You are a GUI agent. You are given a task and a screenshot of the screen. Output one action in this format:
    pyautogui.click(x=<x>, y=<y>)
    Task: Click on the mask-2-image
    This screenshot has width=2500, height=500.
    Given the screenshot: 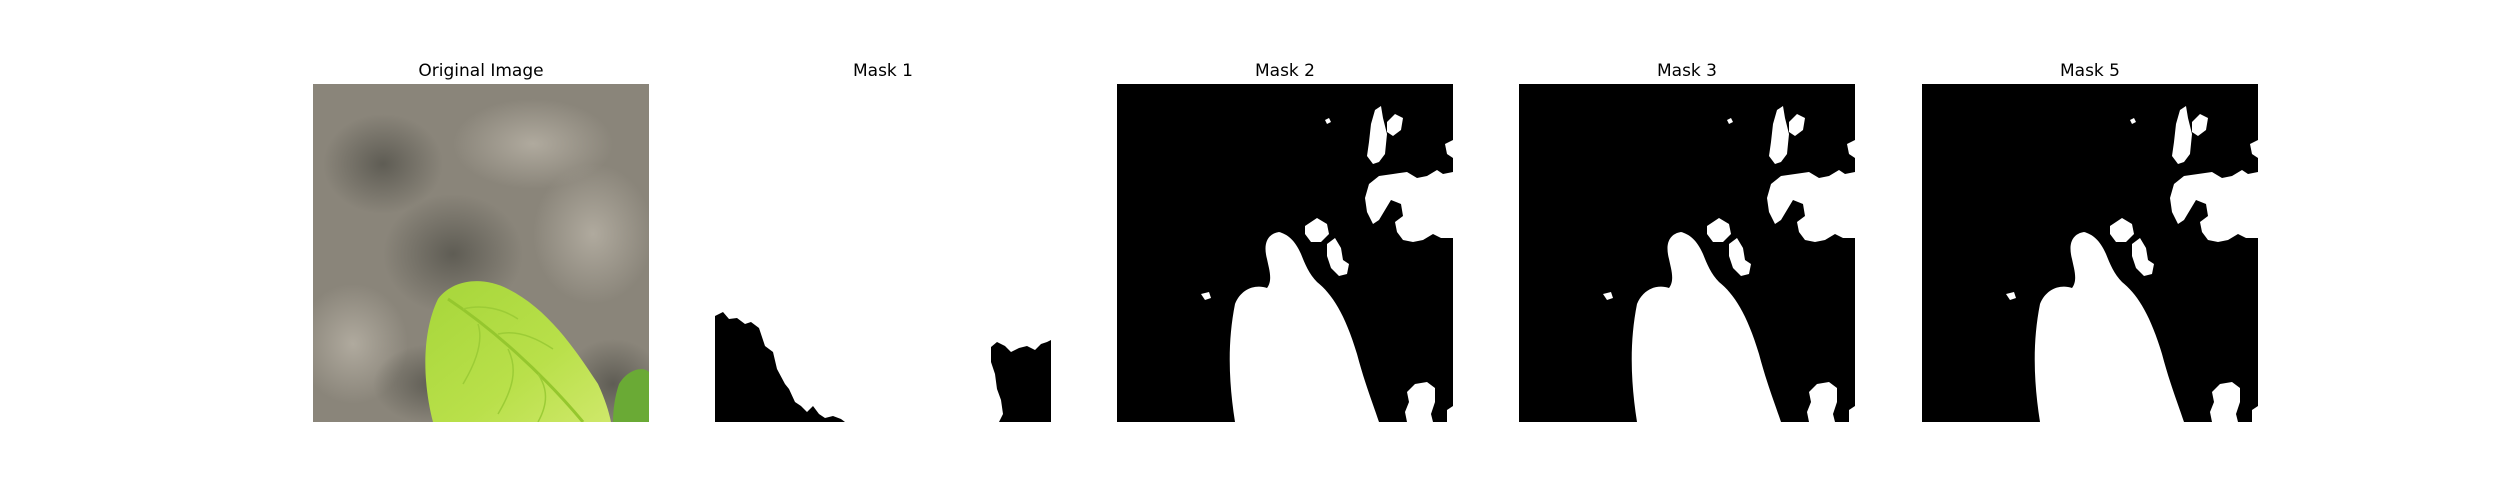 What is the action you would take?
    pyautogui.click(x=1285, y=253)
    